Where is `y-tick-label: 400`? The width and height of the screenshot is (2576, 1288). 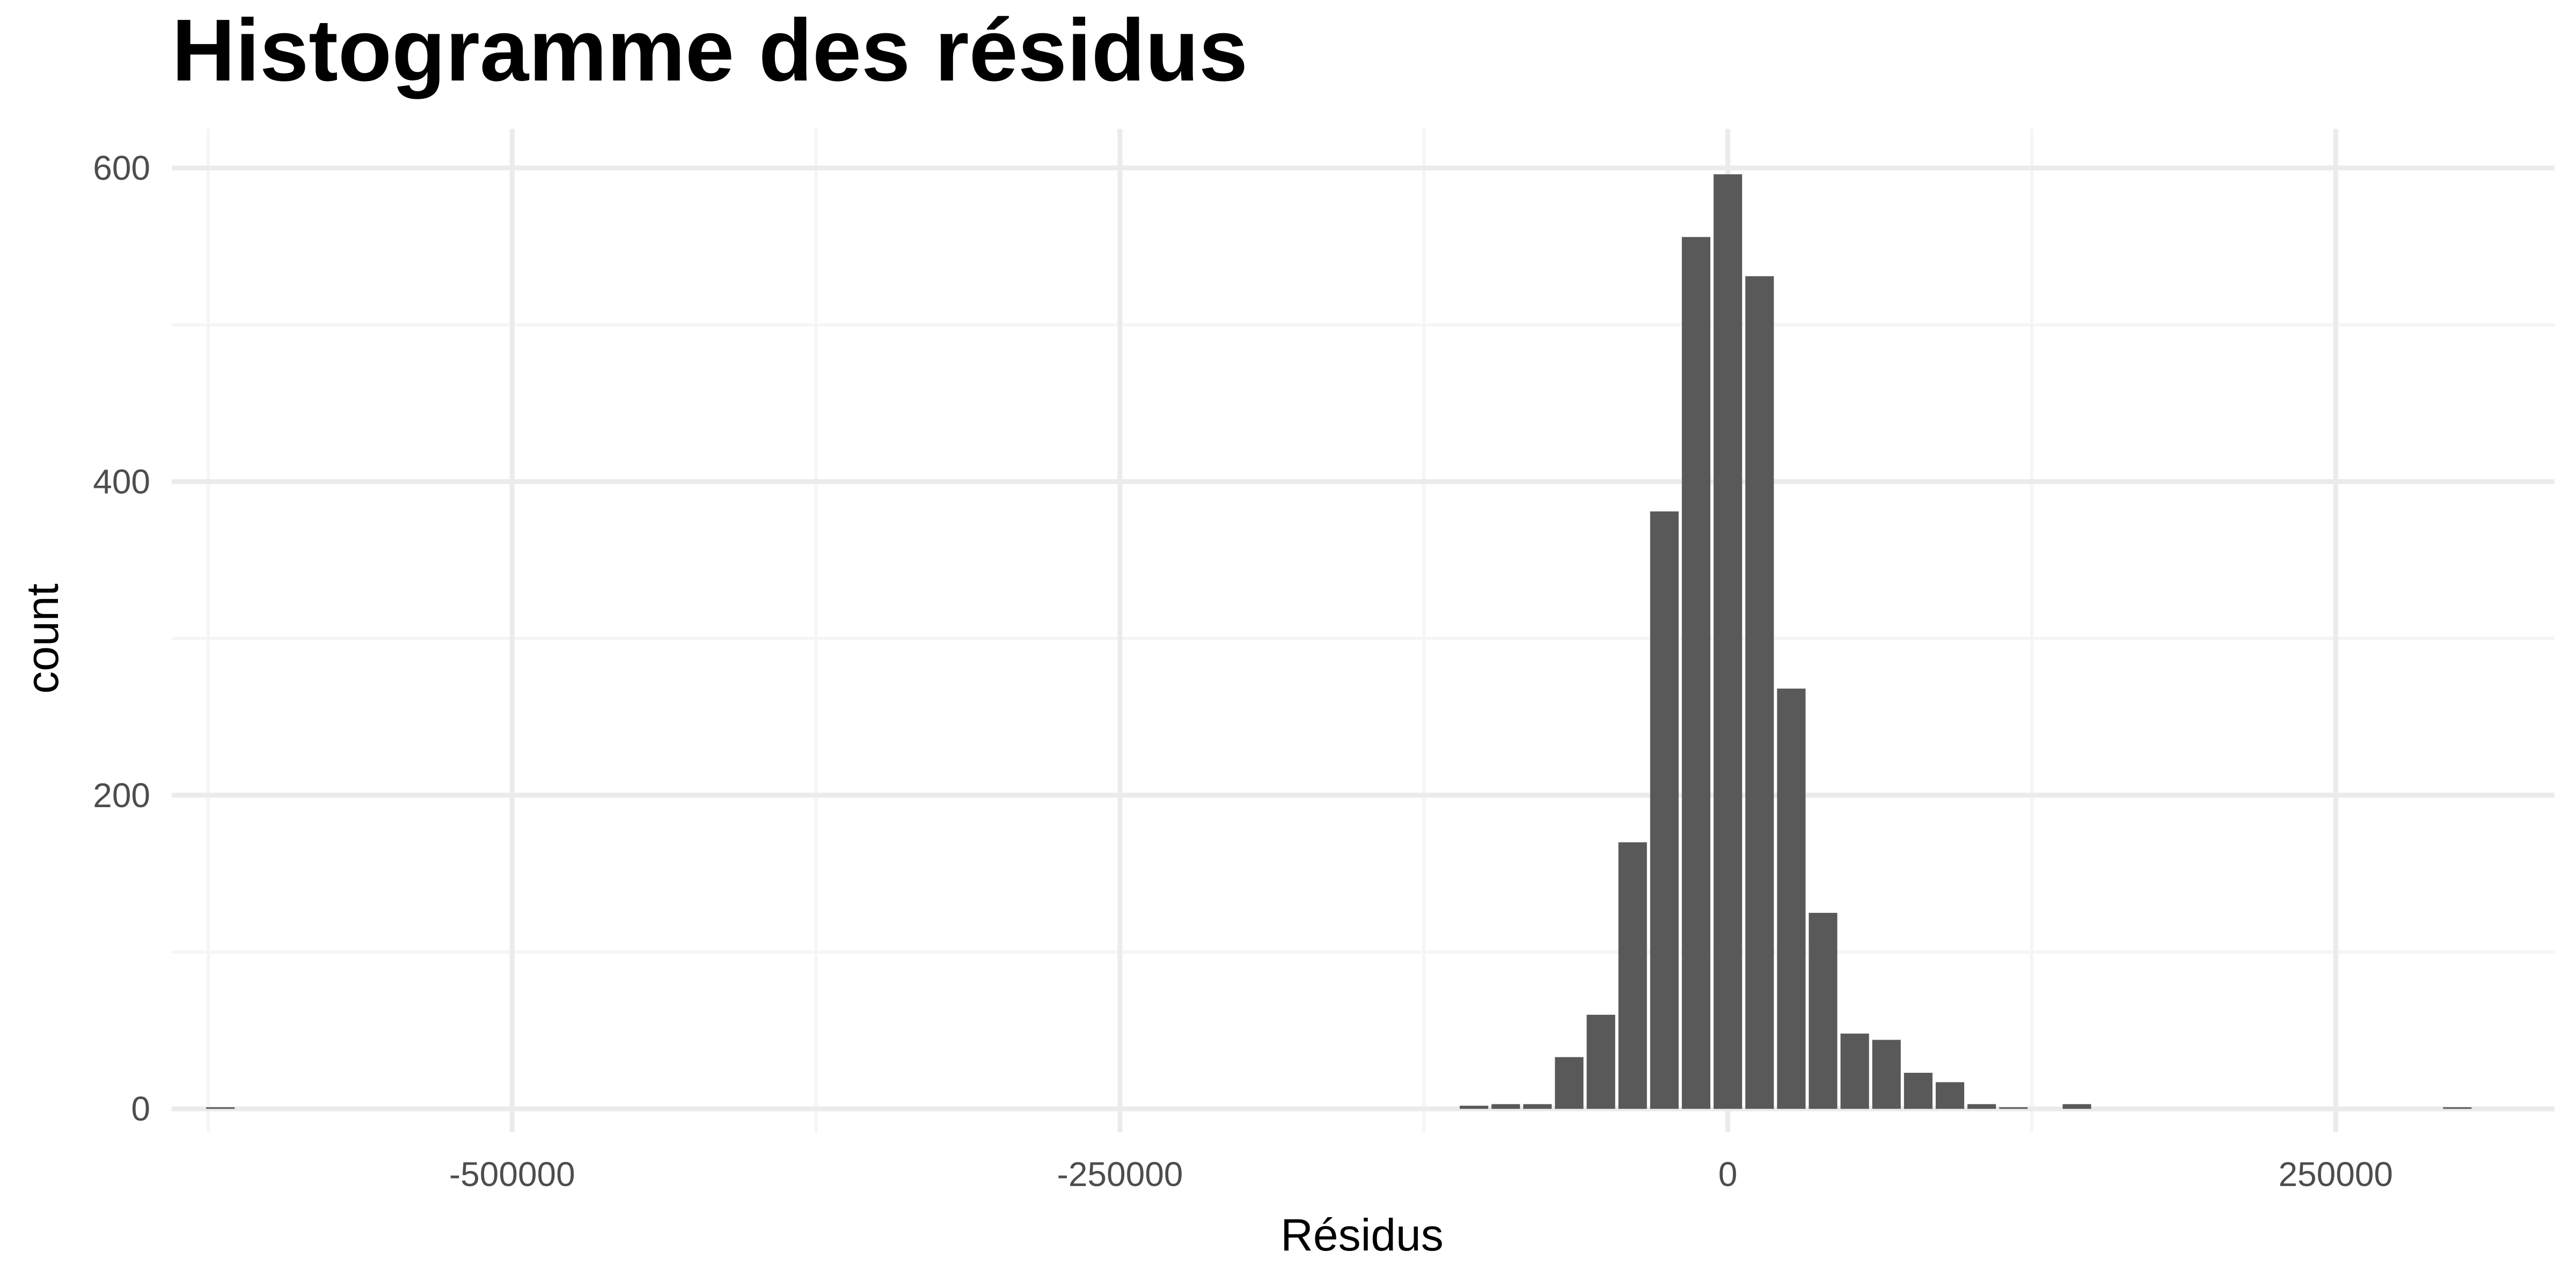 y-tick-label: 400 is located at coordinates (121, 481).